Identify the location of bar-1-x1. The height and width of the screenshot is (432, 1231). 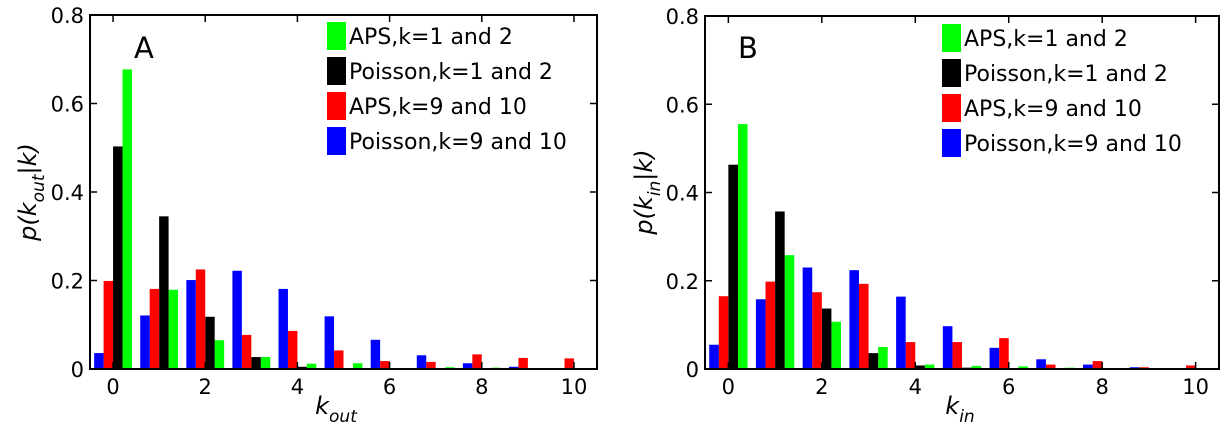
(173, 329).